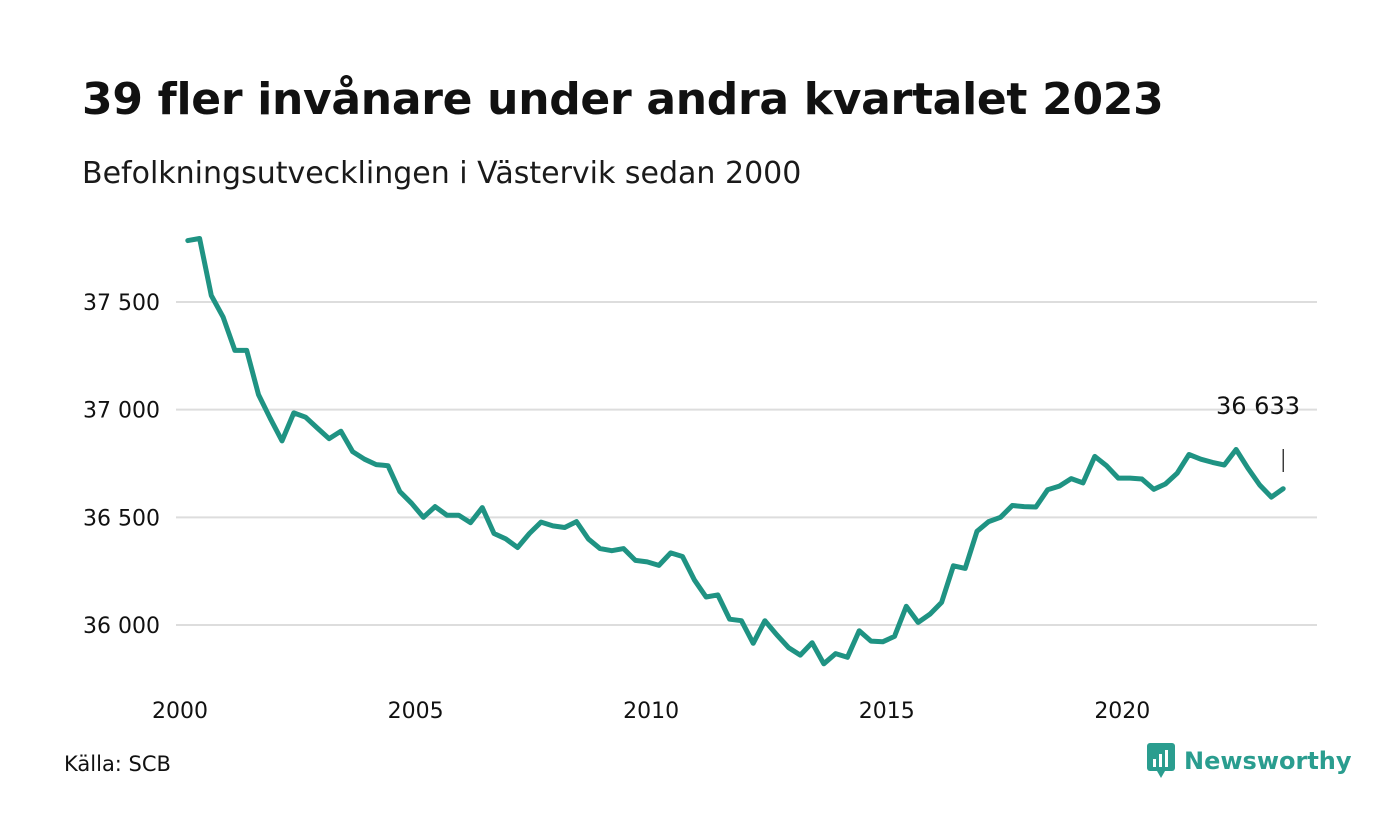 This screenshot has height=840, width=1400. What do you see at coordinates (1268, 761) in the screenshot?
I see `brand-name: Newsworthy` at bounding box center [1268, 761].